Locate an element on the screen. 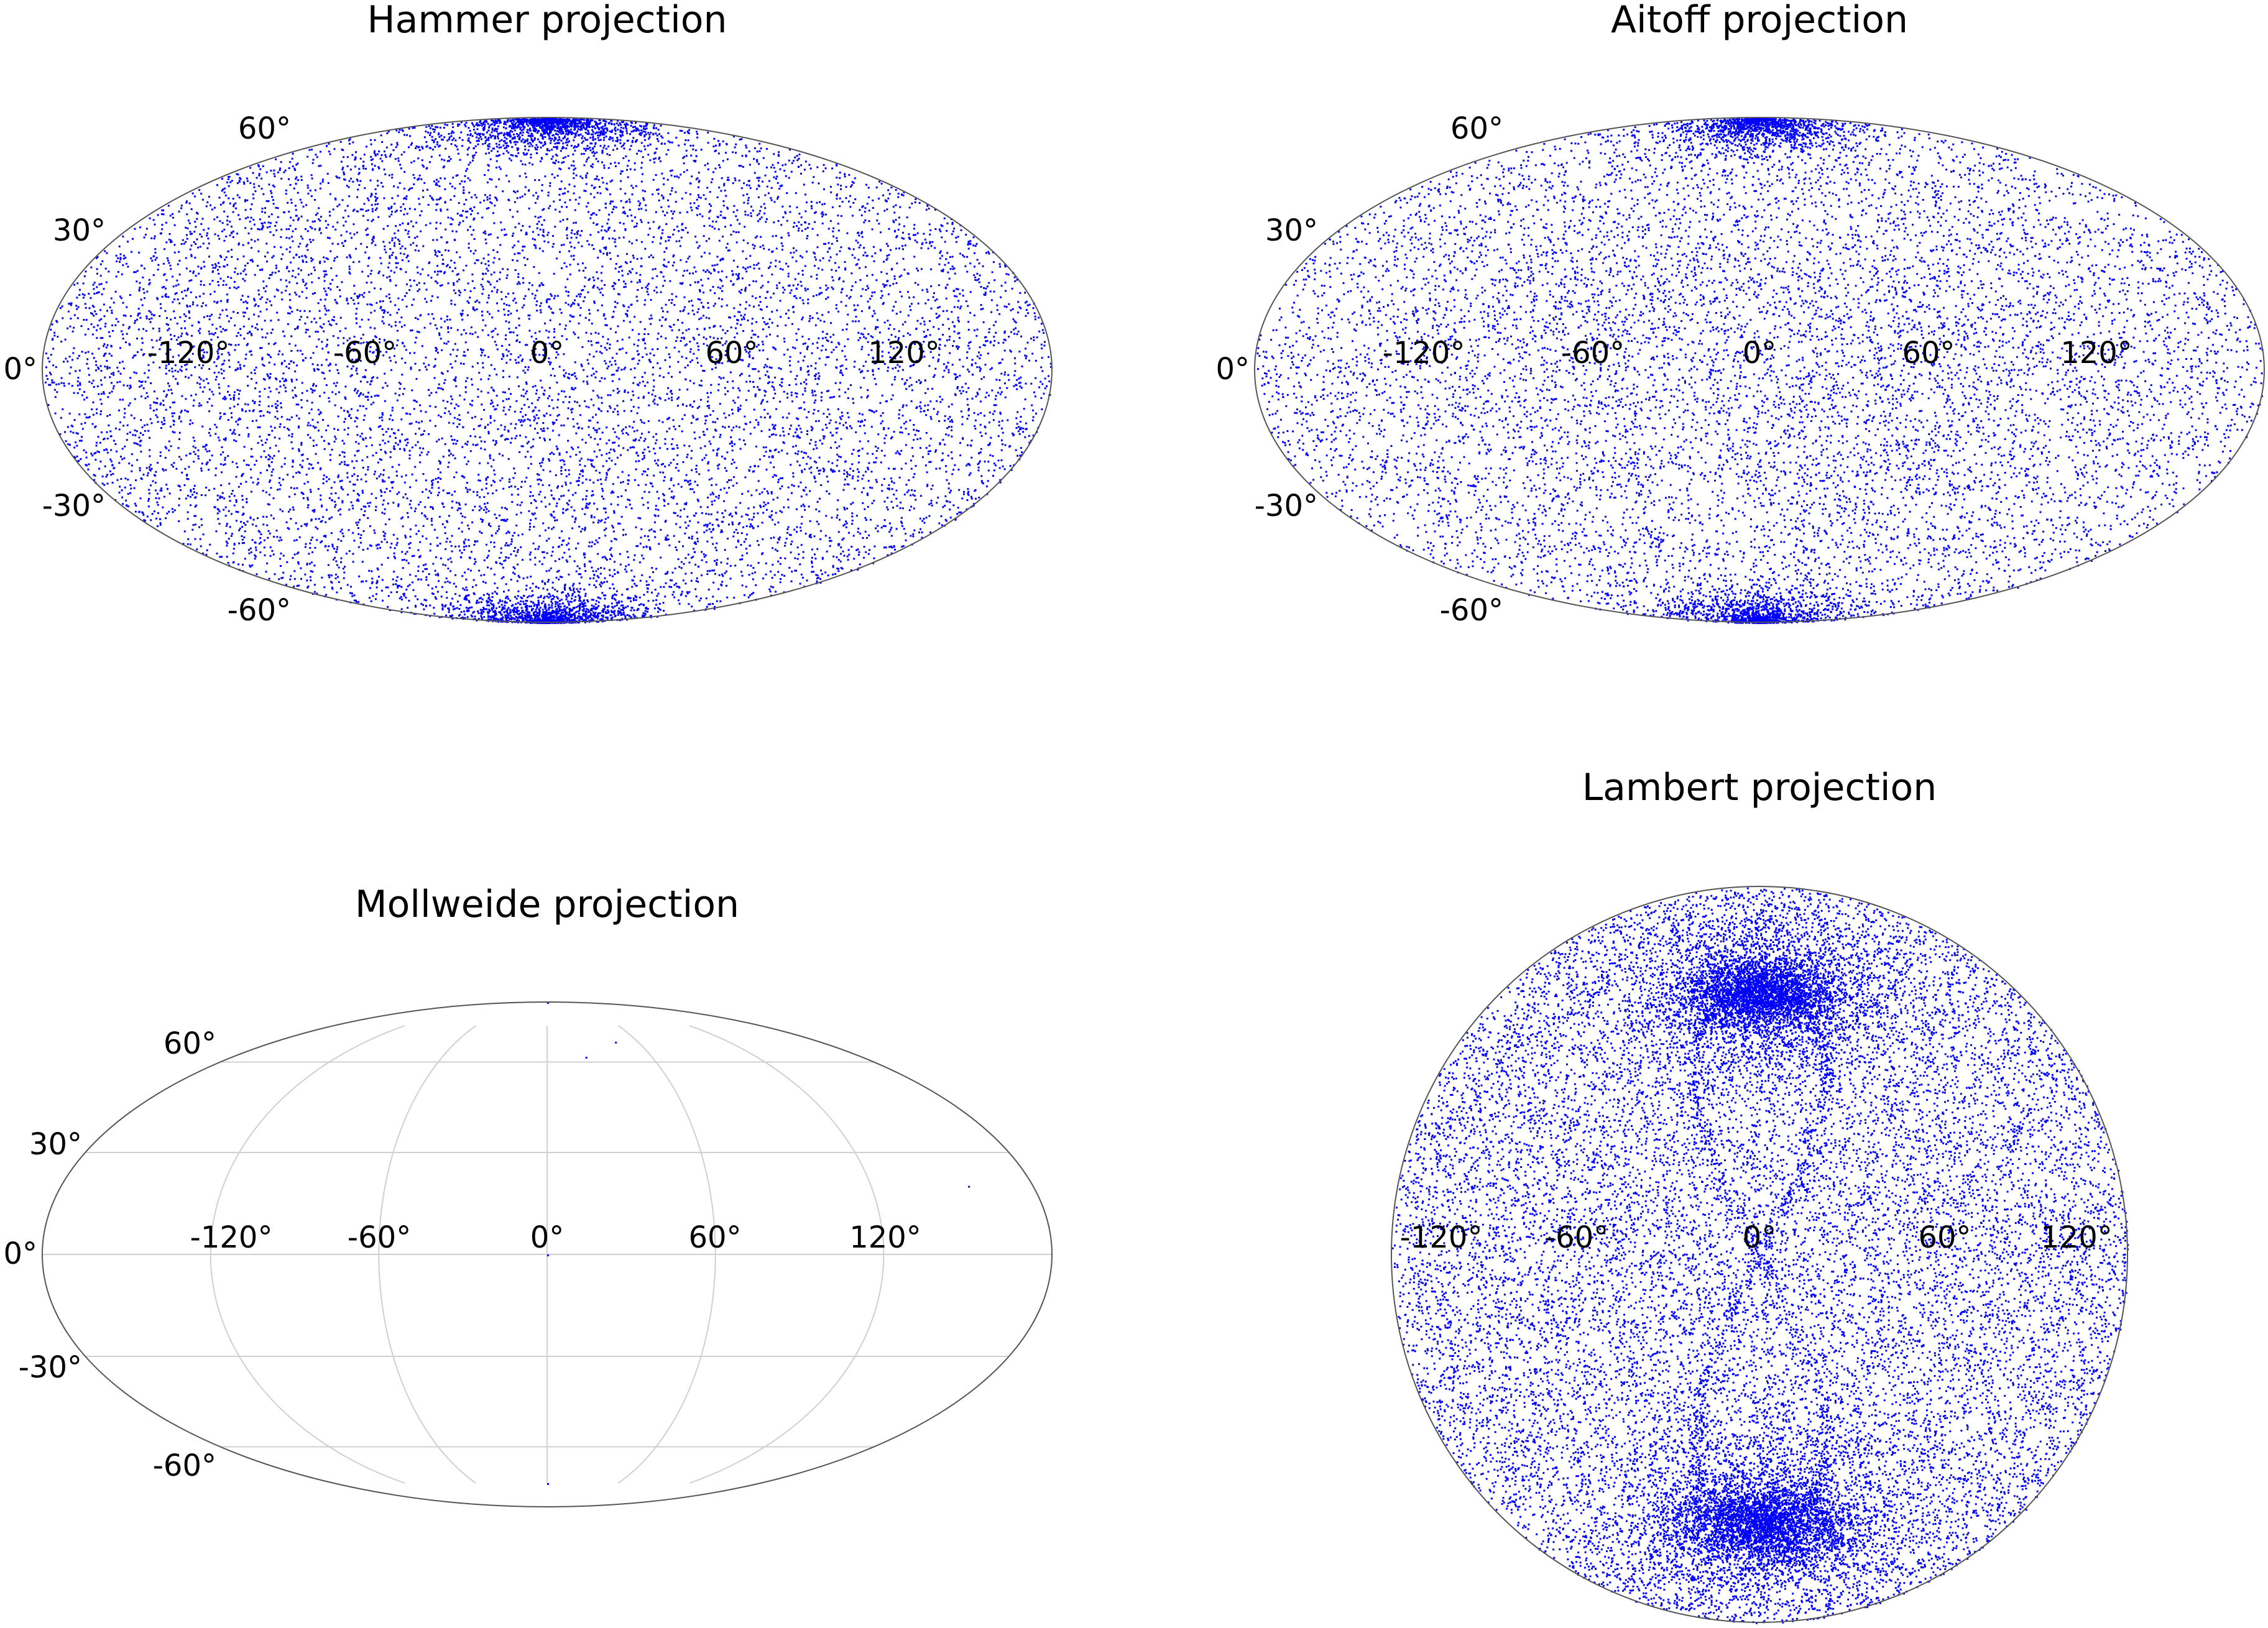  mollweide-xtick: -60° is located at coordinates (379, 1238).